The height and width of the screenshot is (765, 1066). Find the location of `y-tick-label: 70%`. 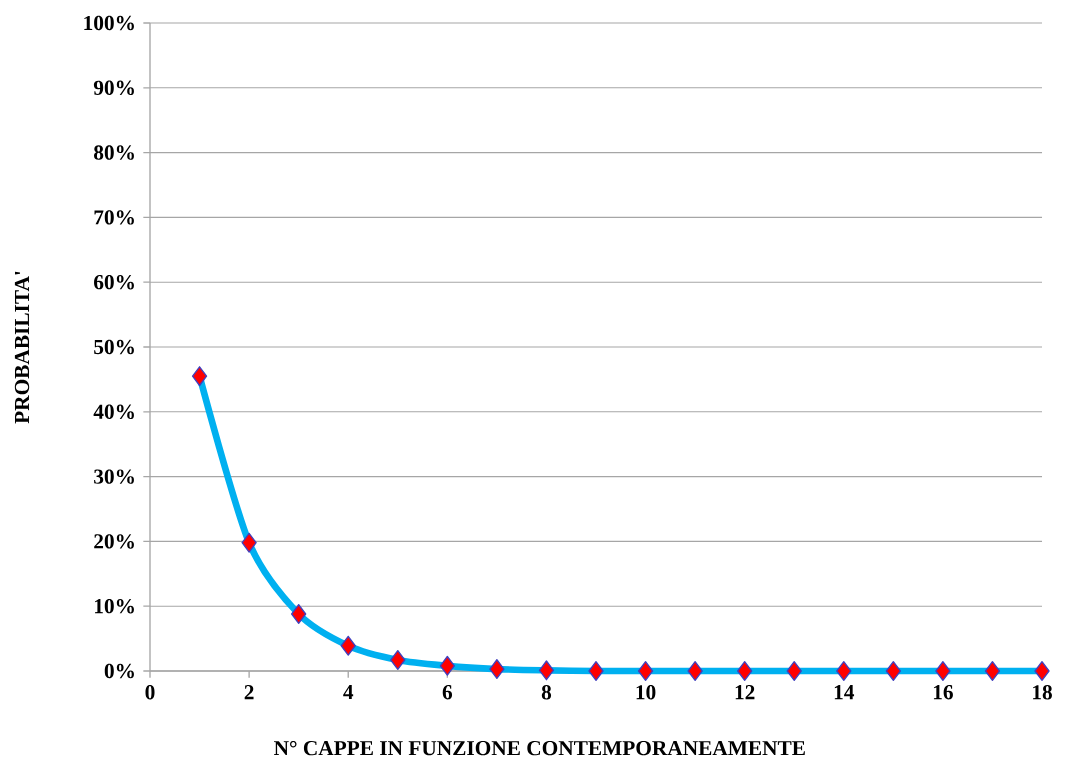

y-tick-label: 70% is located at coordinates (114, 217).